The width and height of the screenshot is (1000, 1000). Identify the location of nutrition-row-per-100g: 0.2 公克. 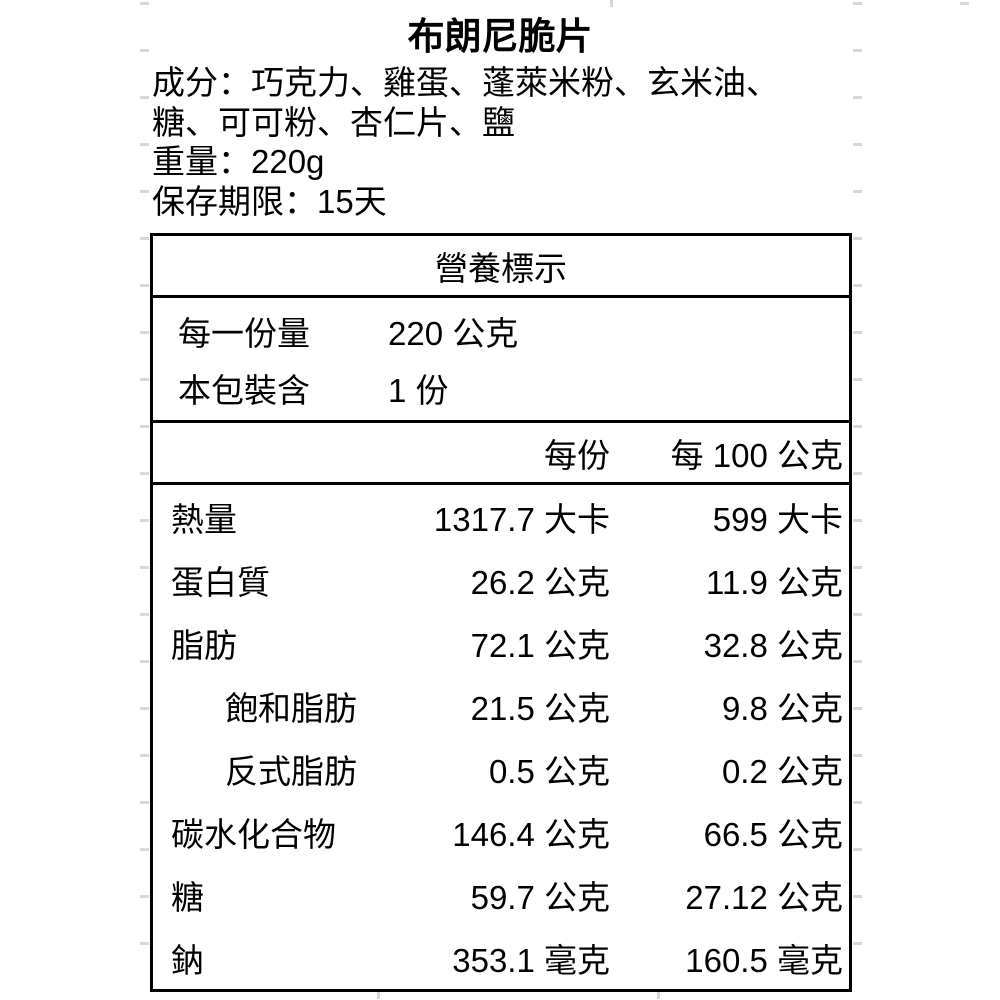
(782, 771).